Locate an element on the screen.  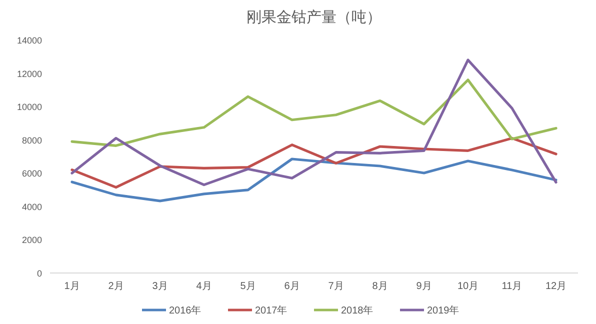
y-tick-label: 0 is located at coordinates (39, 273).